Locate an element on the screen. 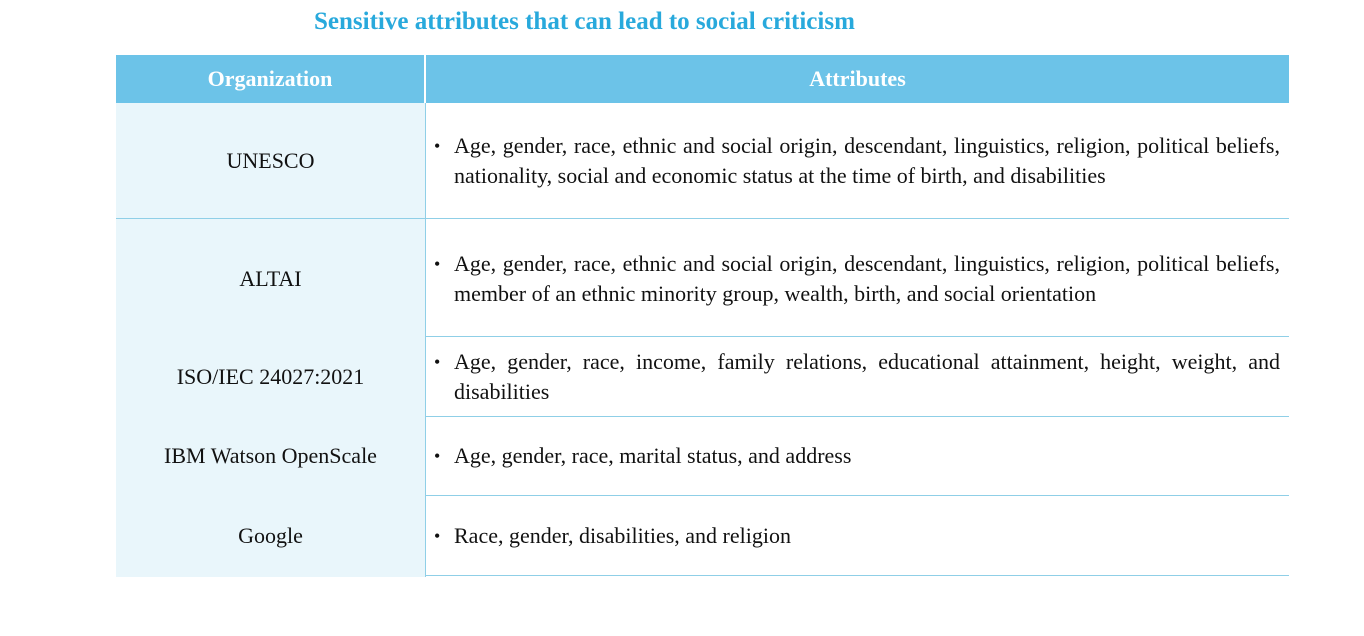  table-header: Organization Attributes is located at coordinates (702, 79).